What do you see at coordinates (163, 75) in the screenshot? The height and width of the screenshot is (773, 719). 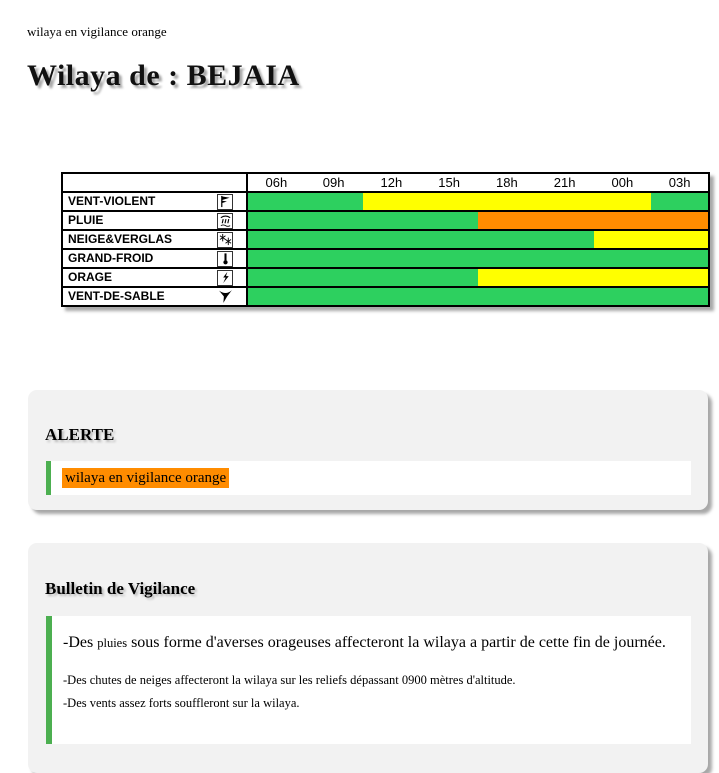 I see `page-title: Wilaya de : BEJAIA` at bounding box center [163, 75].